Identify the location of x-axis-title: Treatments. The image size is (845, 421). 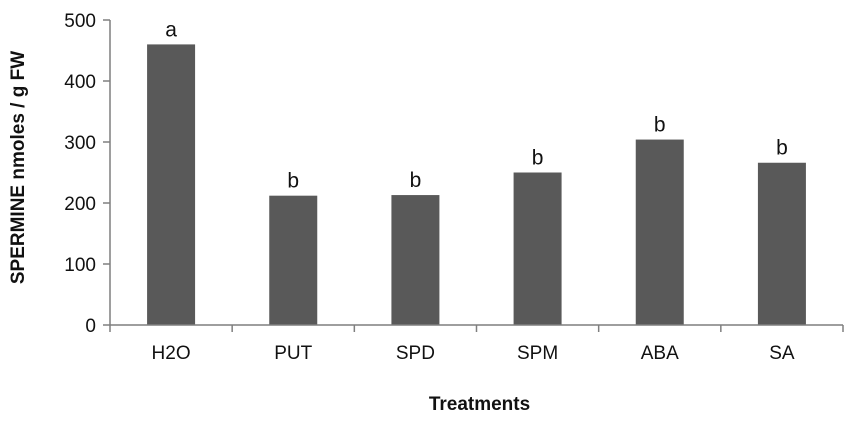
(479, 404).